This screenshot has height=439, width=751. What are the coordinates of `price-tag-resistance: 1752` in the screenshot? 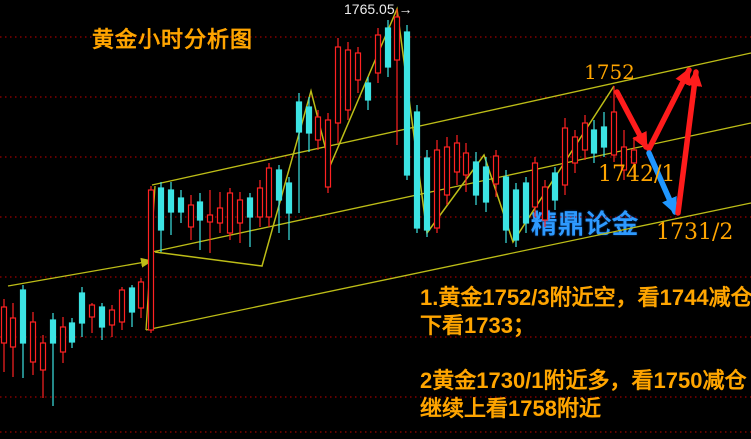 It's located at (609, 72).